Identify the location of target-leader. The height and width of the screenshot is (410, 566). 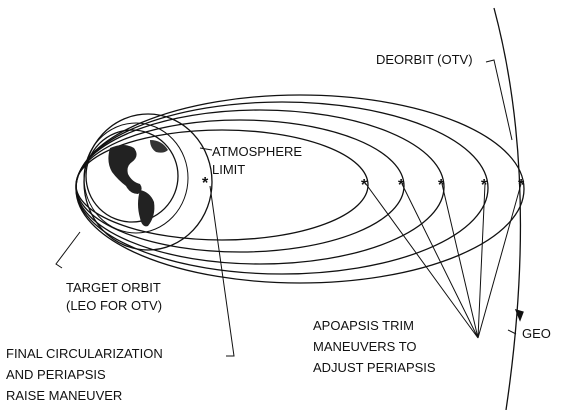
(68, 250).